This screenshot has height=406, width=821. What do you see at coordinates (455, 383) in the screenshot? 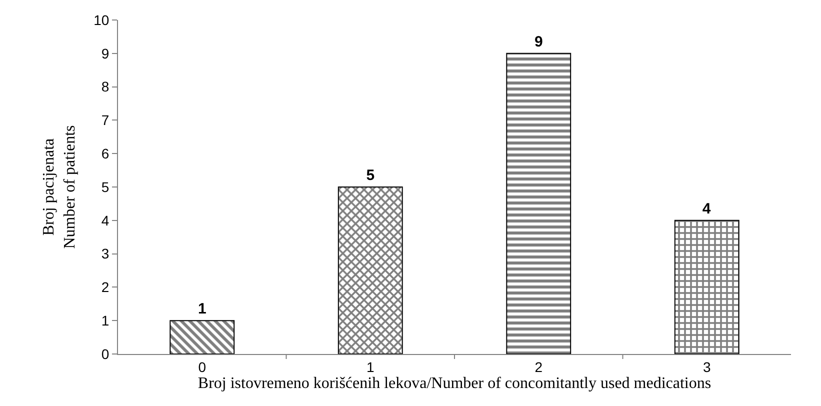
I see `x-axis-title: Broj istovremeno korišćenih lekova/Number of concomitantly used medications` at bounding box center [455, 383].